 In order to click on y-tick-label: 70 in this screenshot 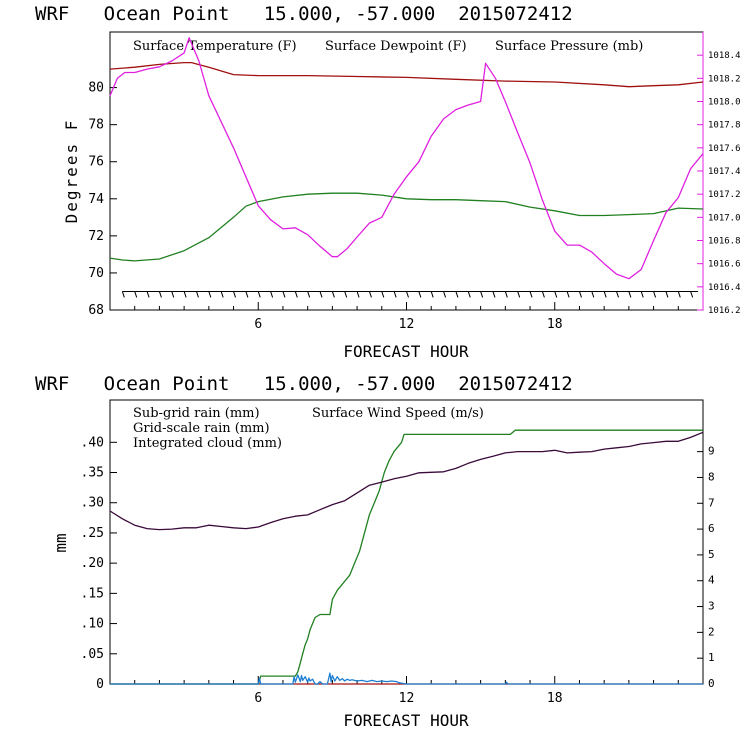, I will do `click(96, 273)`.